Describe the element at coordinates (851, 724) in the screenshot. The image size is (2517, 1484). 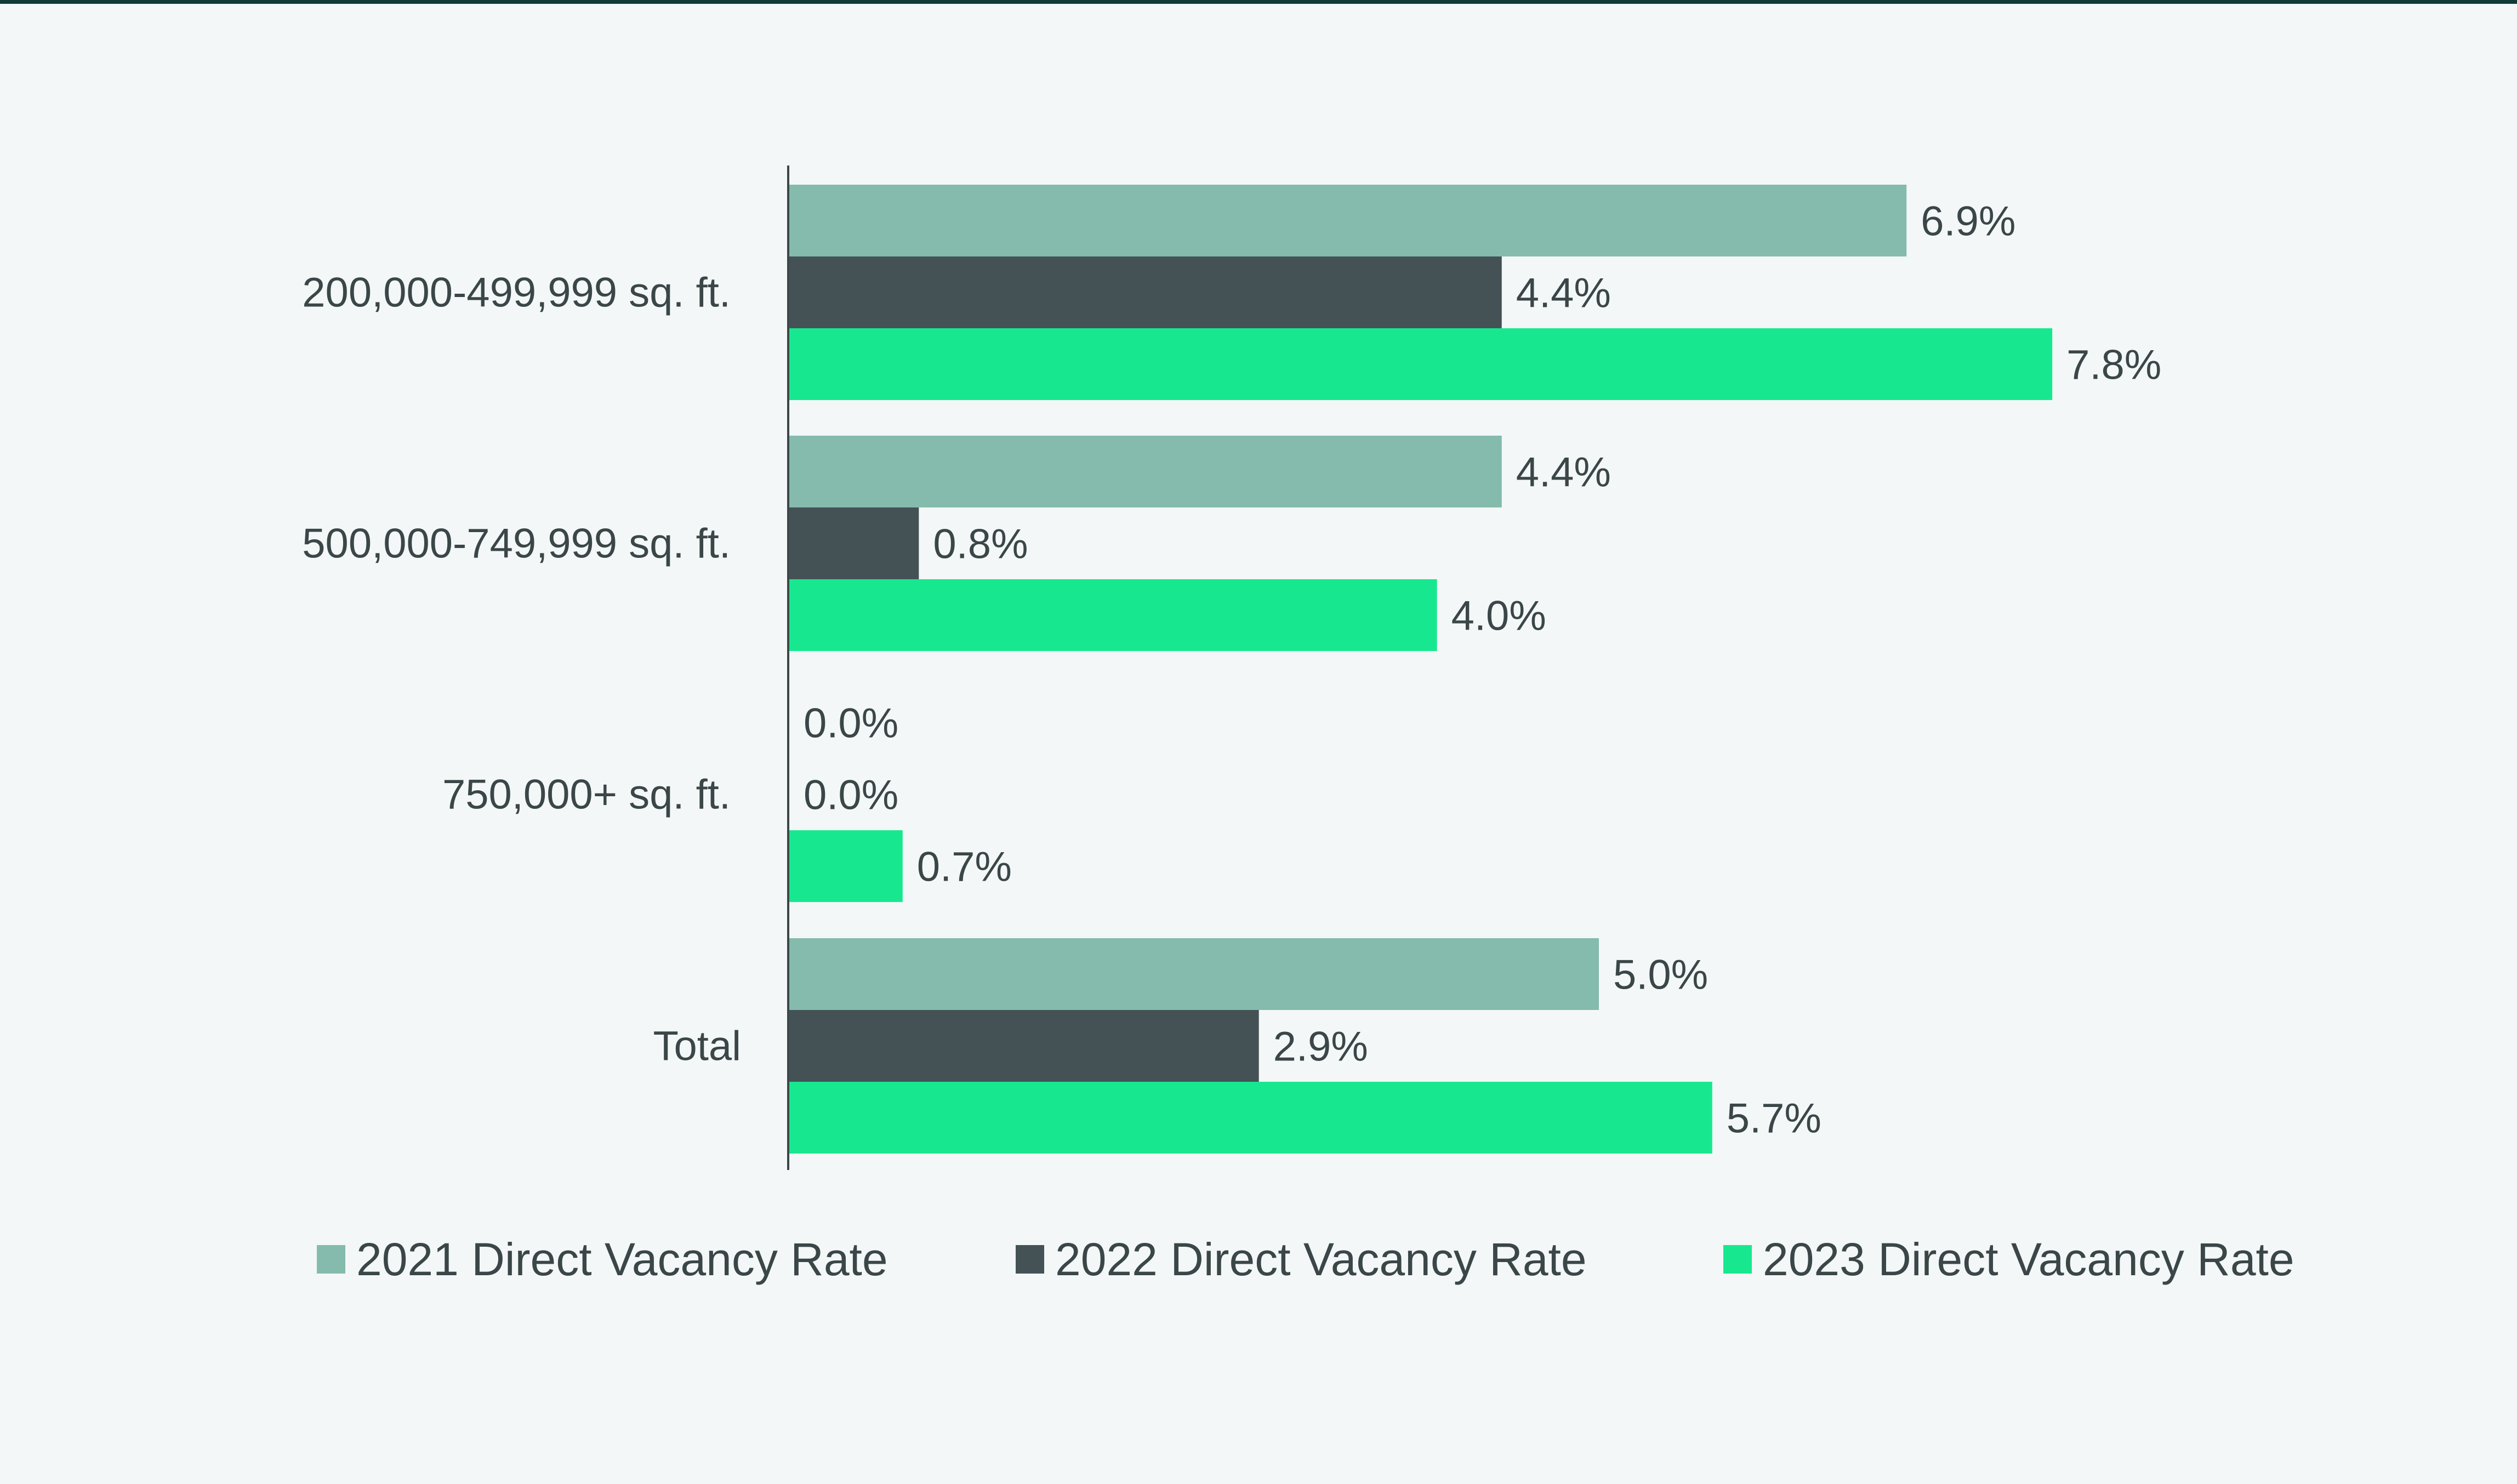
I see `value-label-750-000-sq-ft-series-1: 0.0%` at that location.